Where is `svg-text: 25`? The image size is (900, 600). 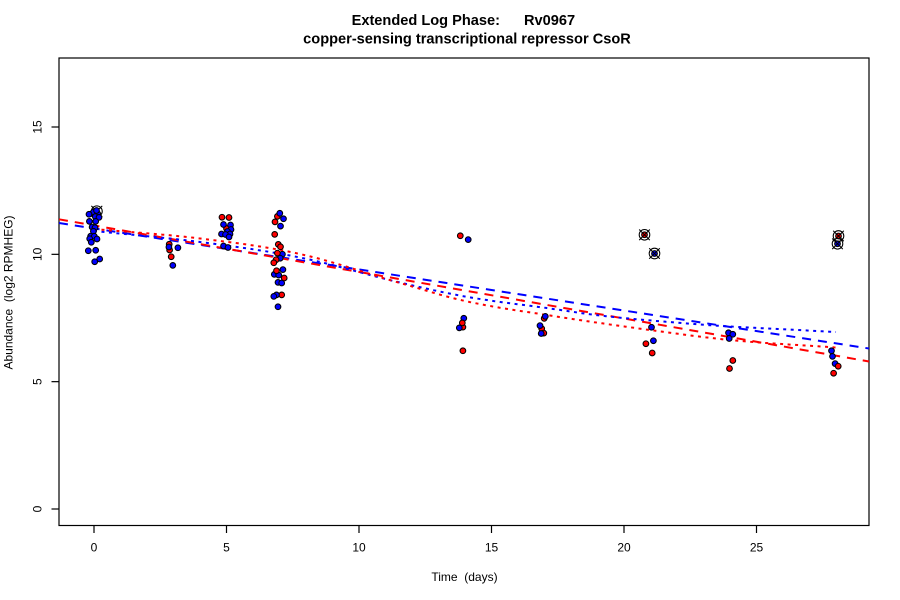 svg-text: 25 is located at coordinates (757, 548).